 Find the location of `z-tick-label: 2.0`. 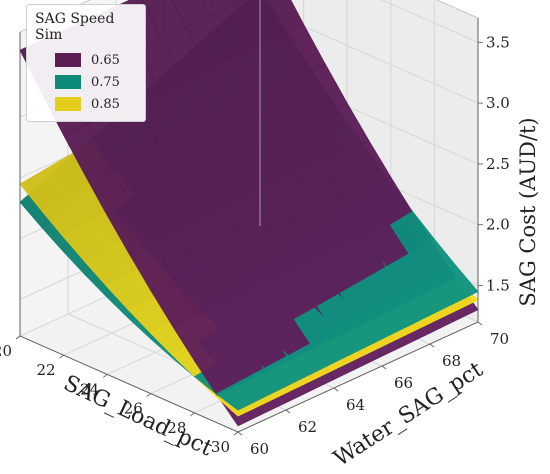

z-tick-label: 2.0 is located at coordinates (498, 225).